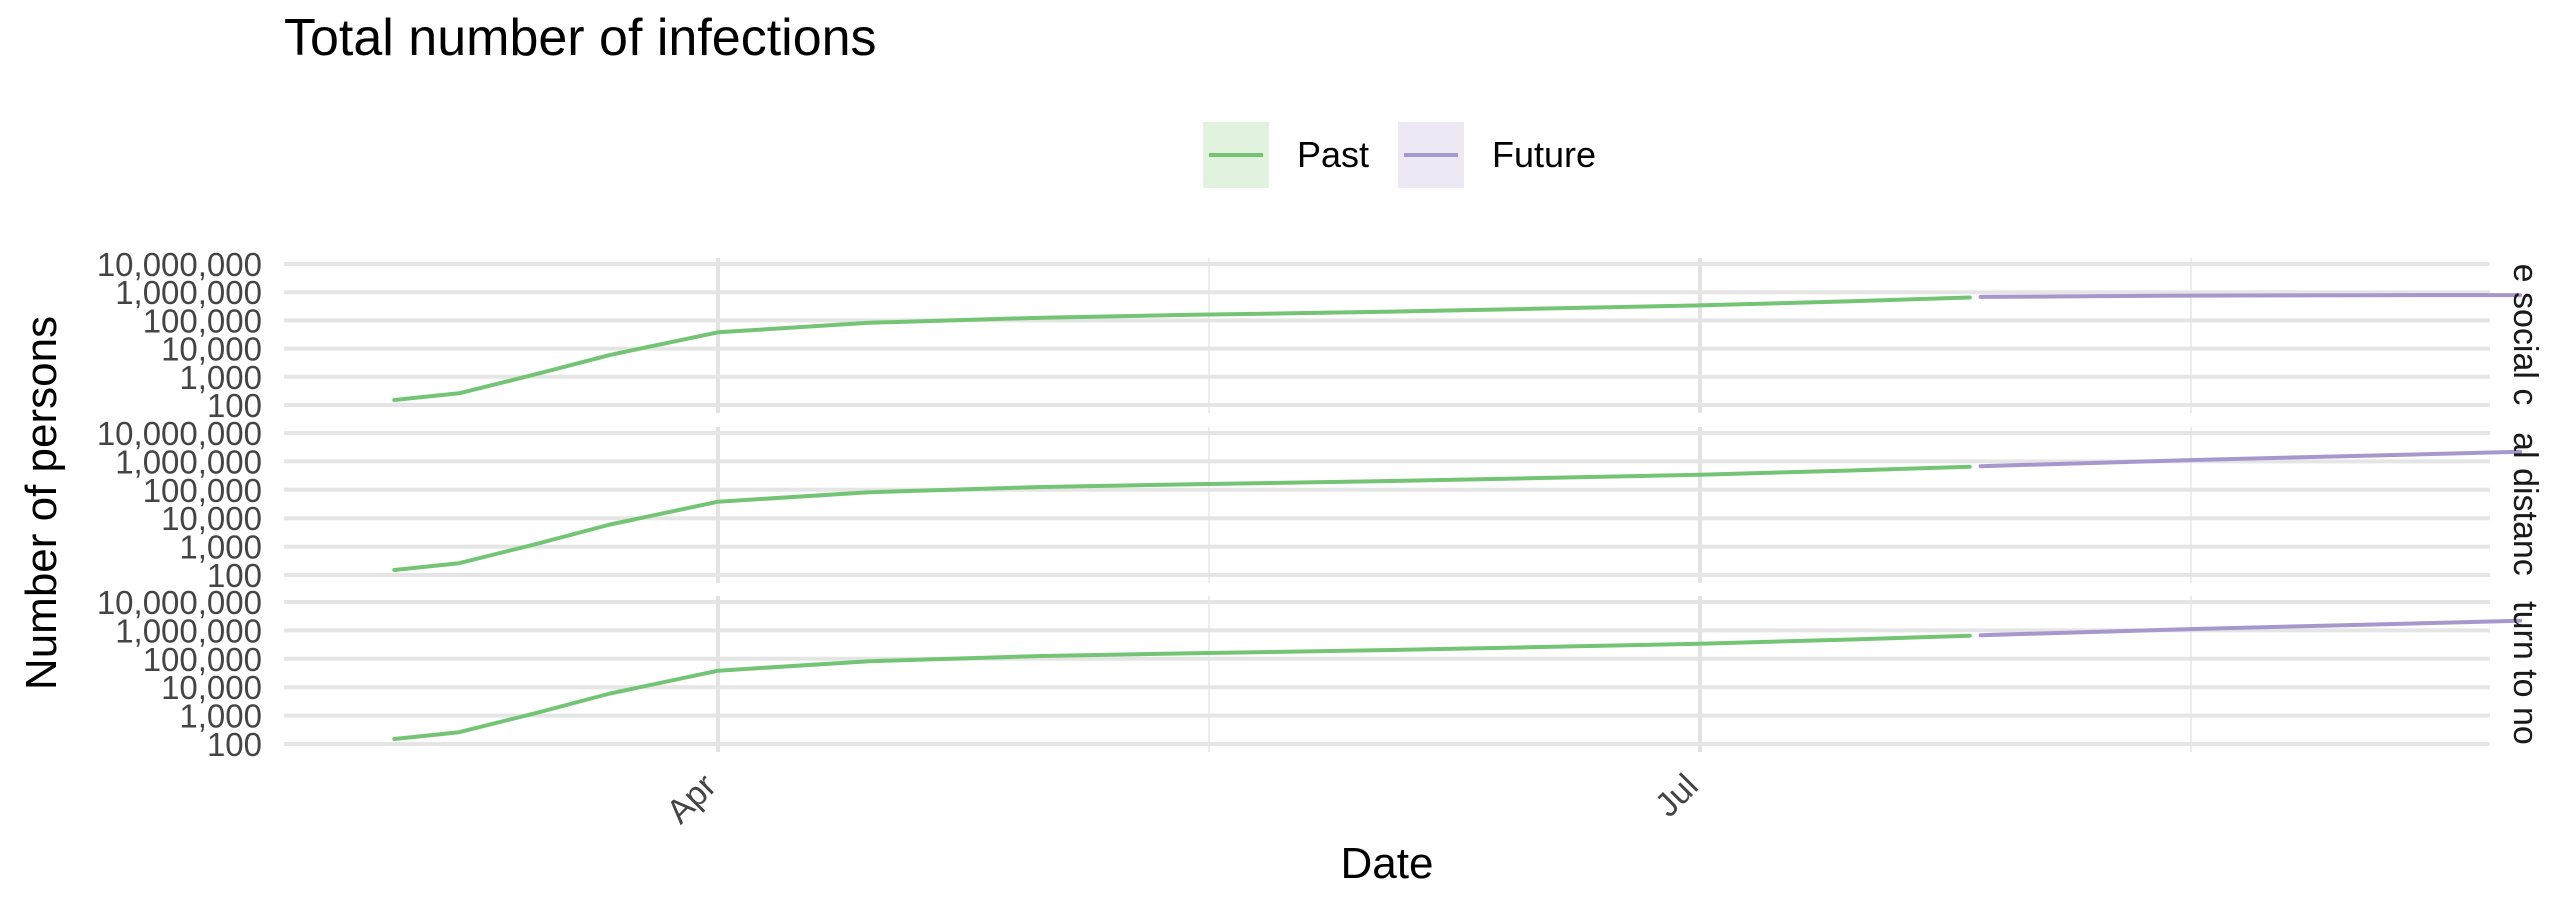 The width and height of the screenshot is (2550, 900). Describe the element at coordinates (2525, 504) in the screenshot. I see `facet-strip-label: al distanc` at that location.